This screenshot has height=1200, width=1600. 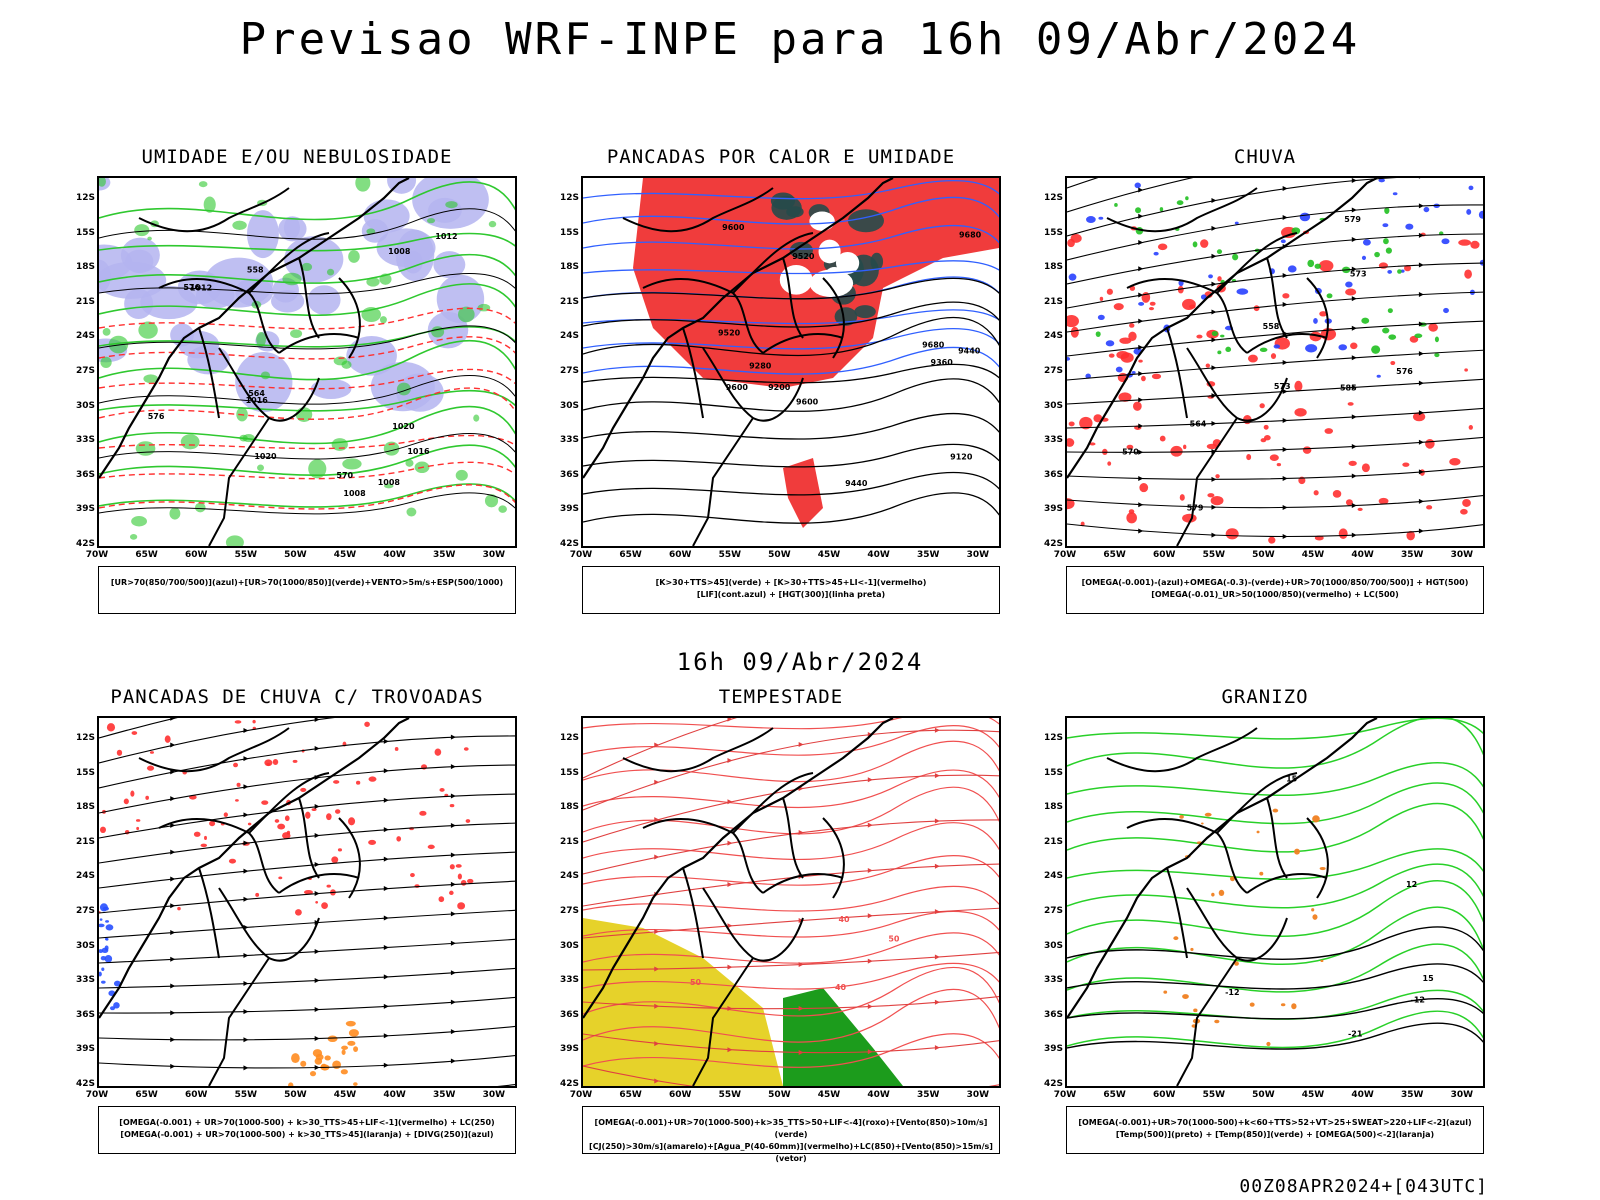 I want to click on lat-tick-label: 36S, so click(x=1053, y=474).